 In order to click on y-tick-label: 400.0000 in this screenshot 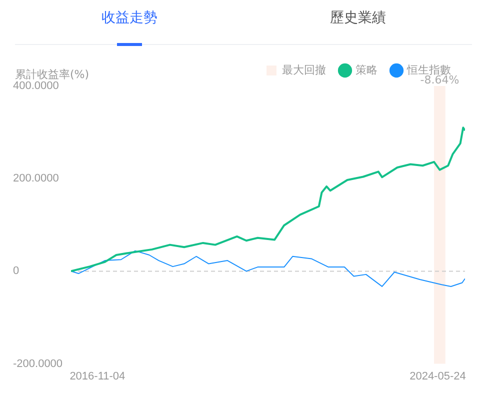, I will do `click(36, 86)`.